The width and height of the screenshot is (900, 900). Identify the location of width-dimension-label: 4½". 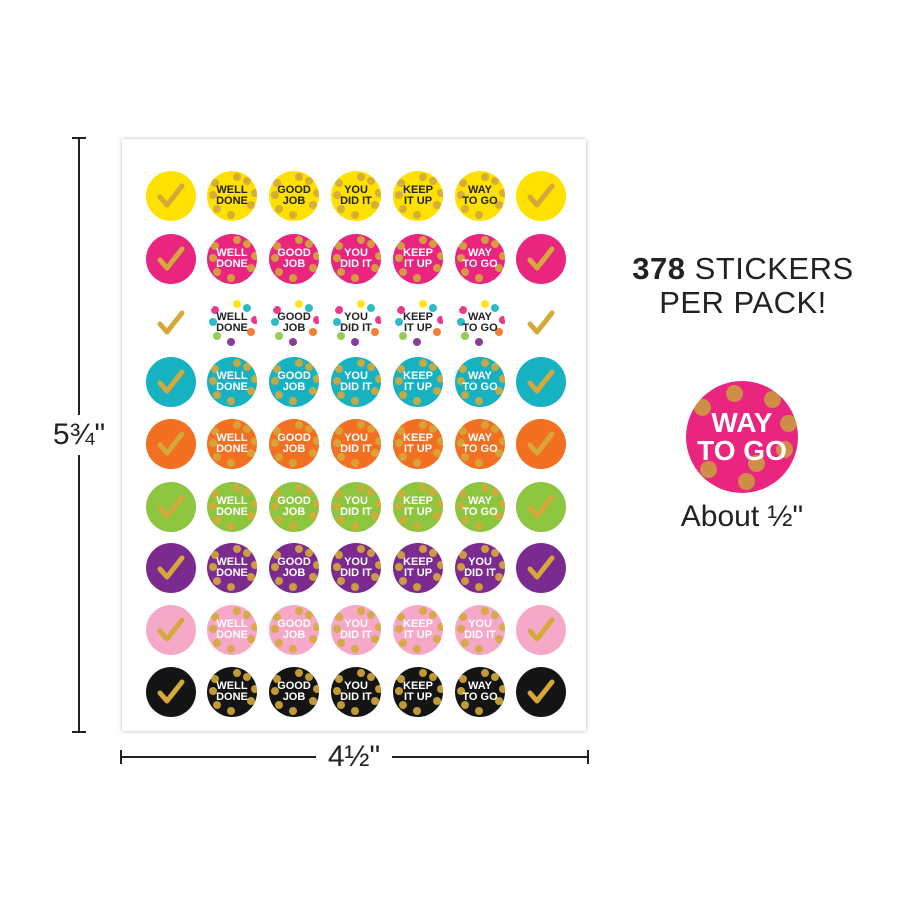
(354, 757).